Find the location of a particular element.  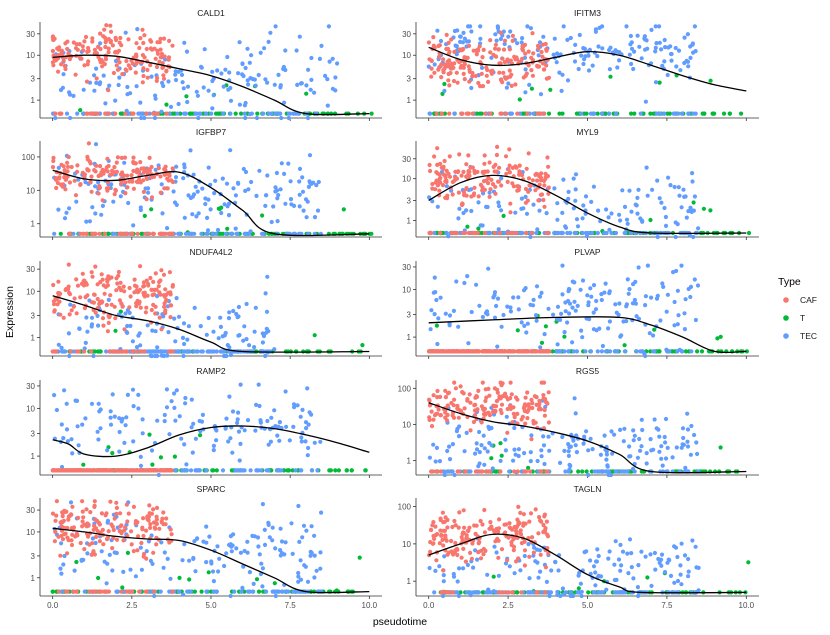

x-tick-label-sparc: 7.5 is located at coordinates (291, 605).